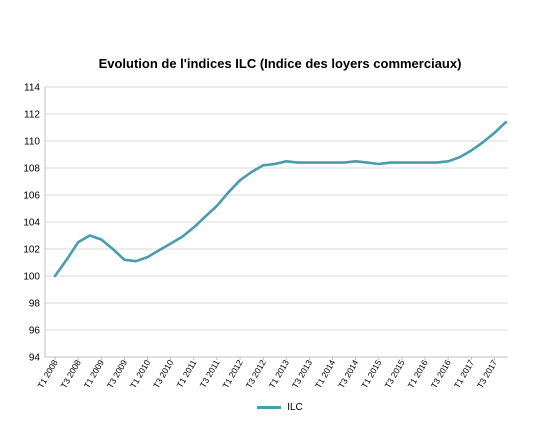  I want to click on x-tick-label: T3 2013, so click(302, 374).